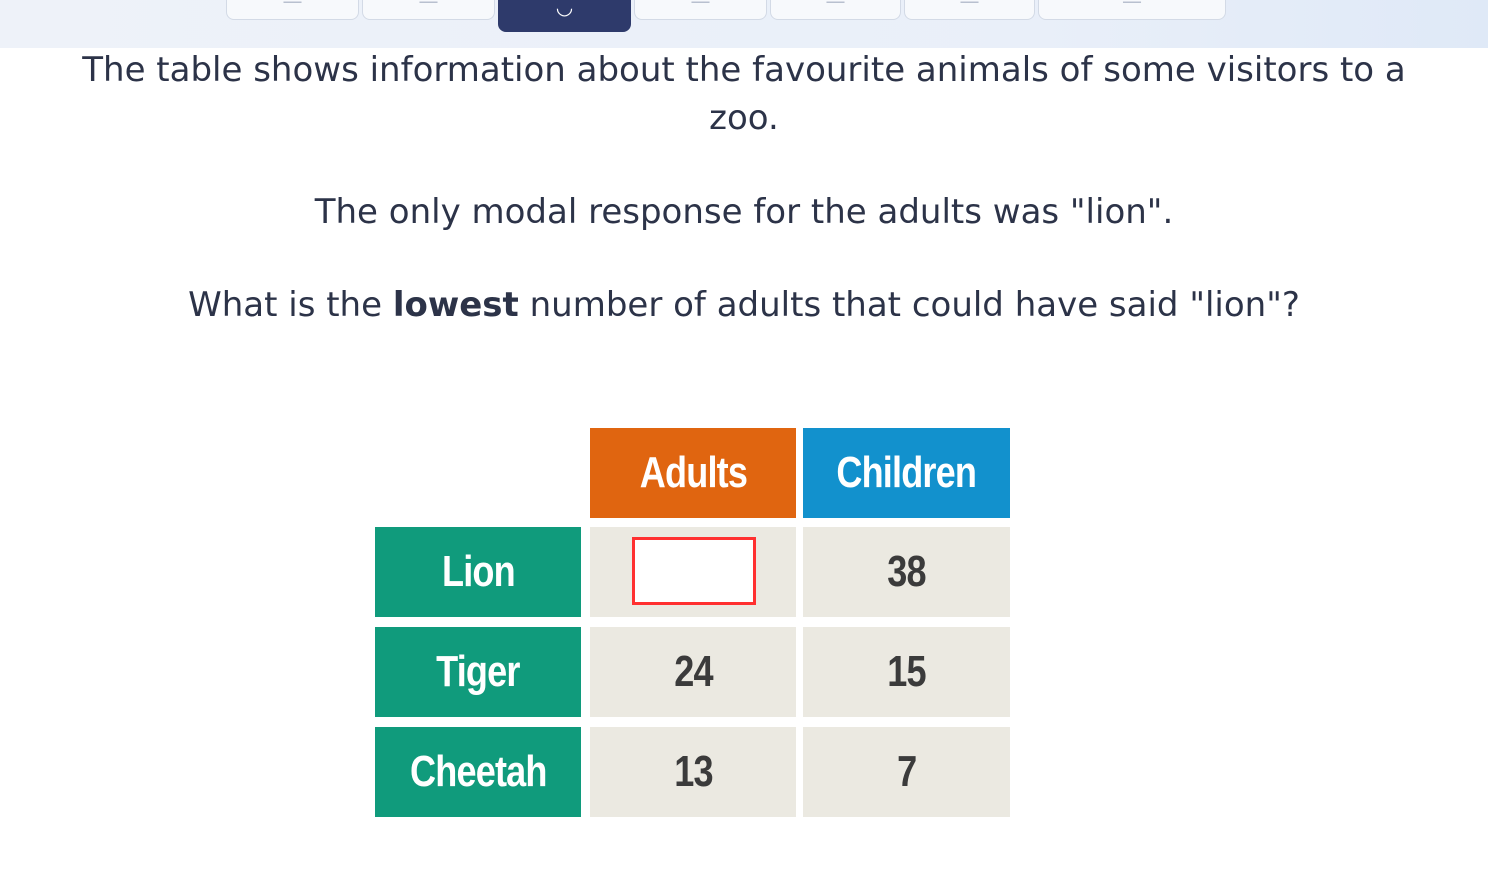 The width and height of the screenshot is (1488, 870). I want to click on tiger-adults-value: 24, so click(693, 671).